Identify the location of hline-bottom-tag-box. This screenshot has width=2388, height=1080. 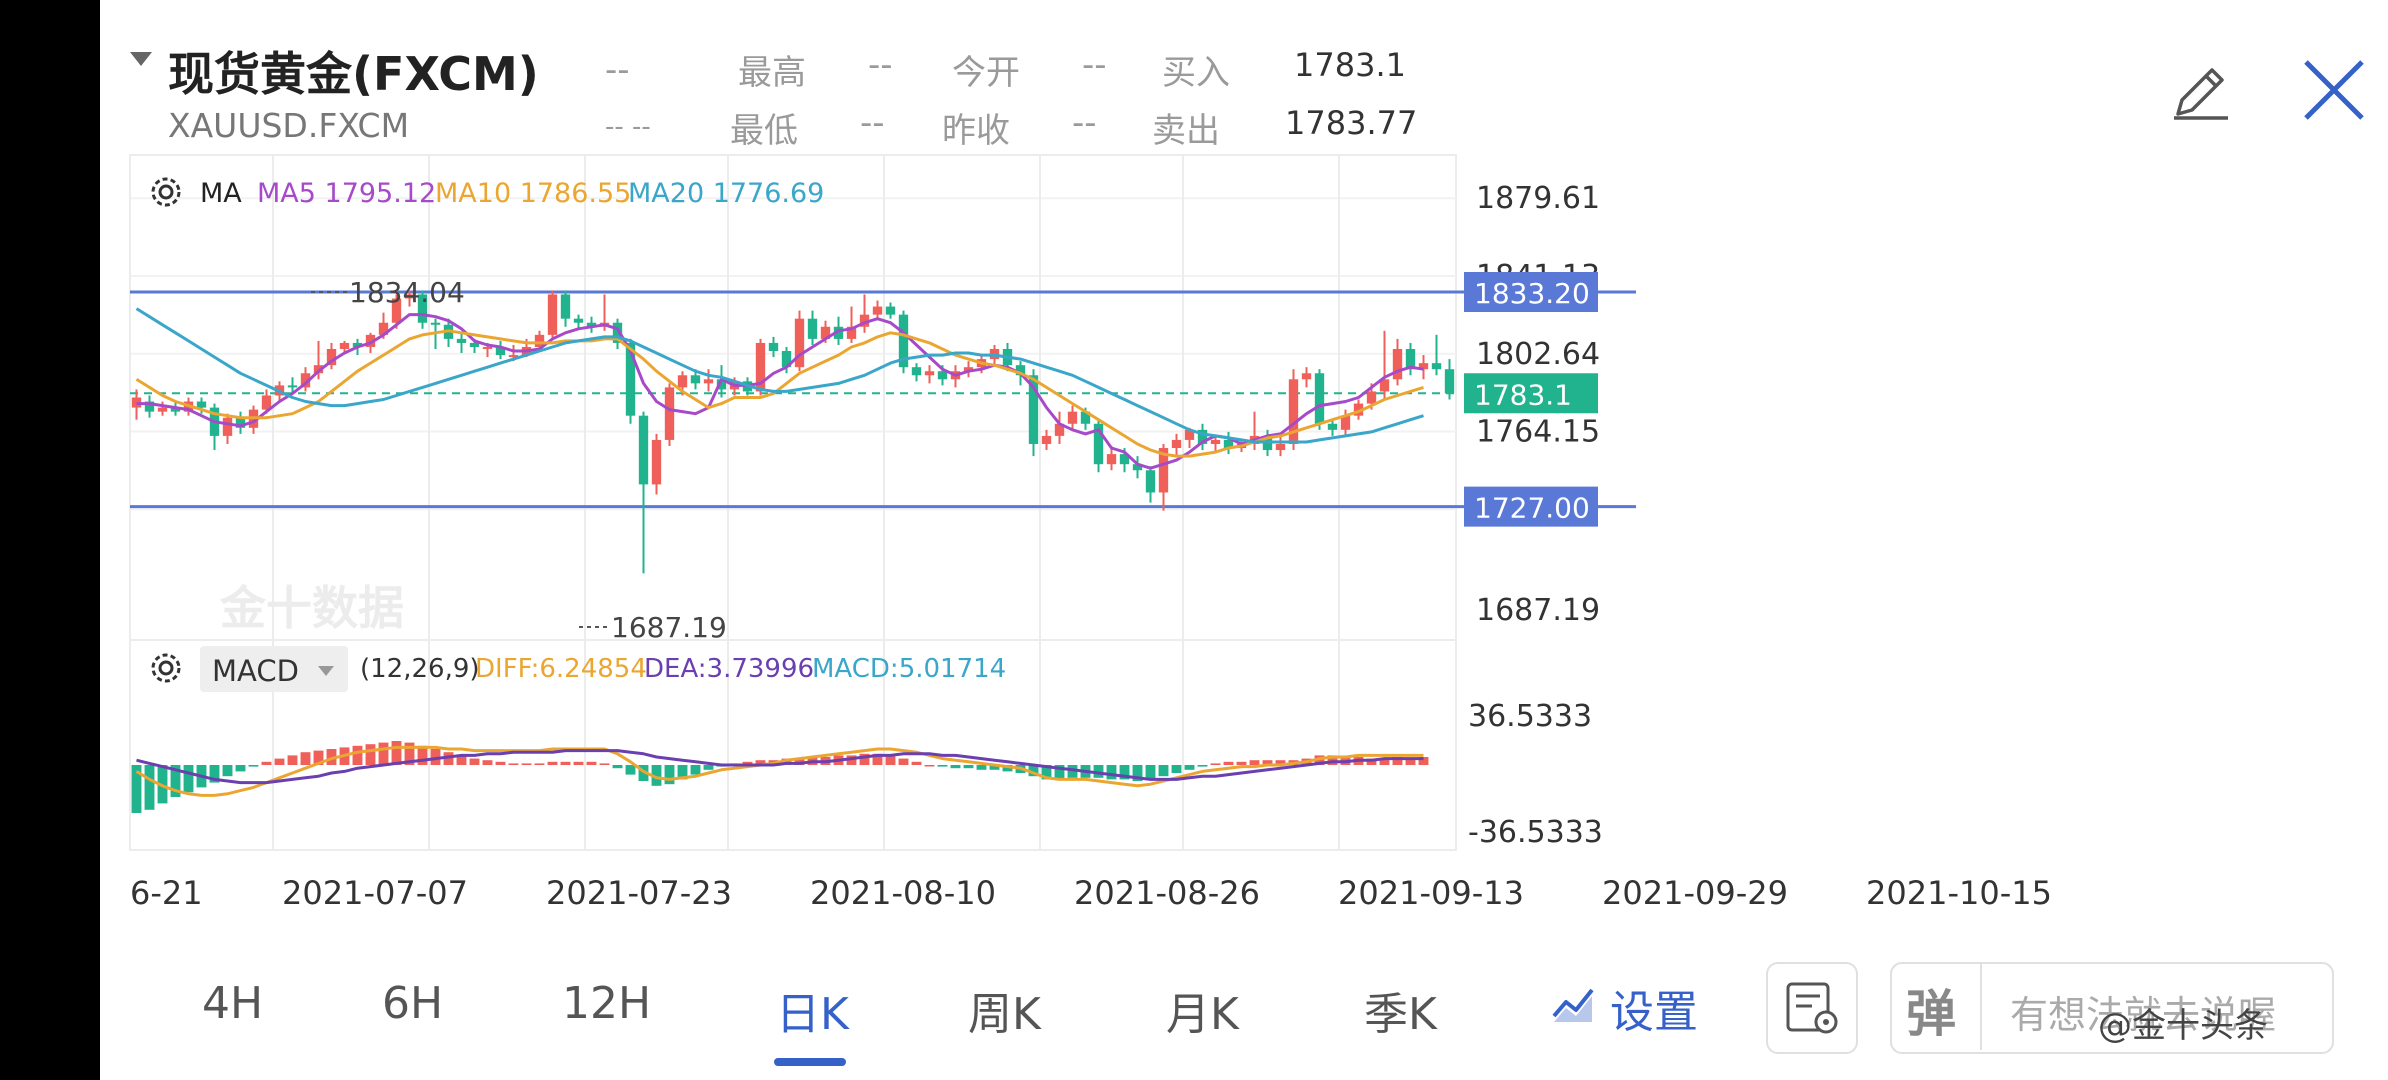
(1531, 506).